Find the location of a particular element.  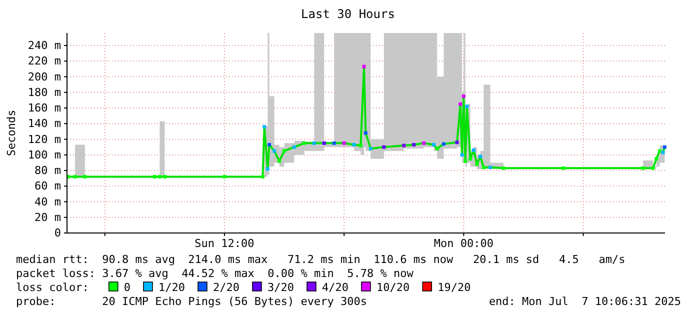

x-tick-label: Mon 00:00 is located at coordinates (464, 243).